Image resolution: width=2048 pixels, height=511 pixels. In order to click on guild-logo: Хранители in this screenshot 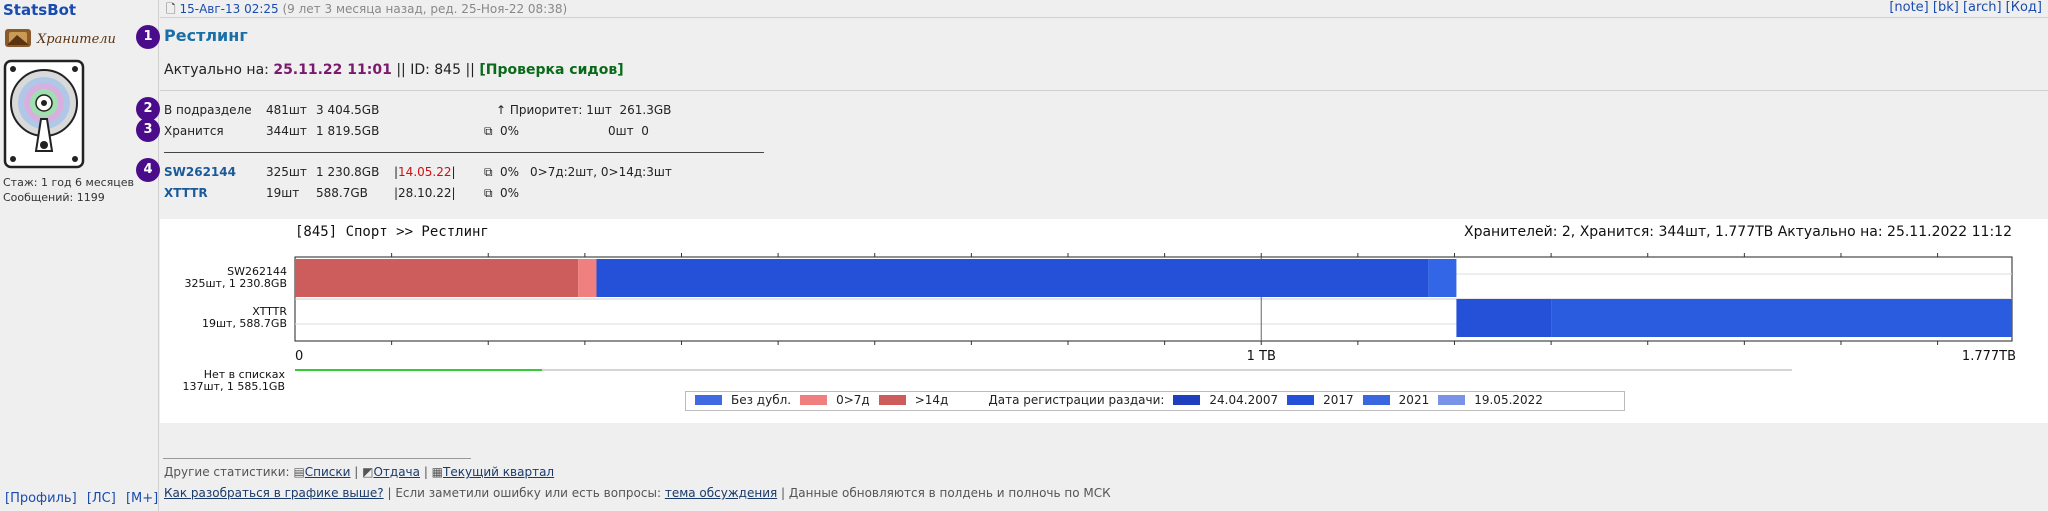, I will do `click(75, 38)`.